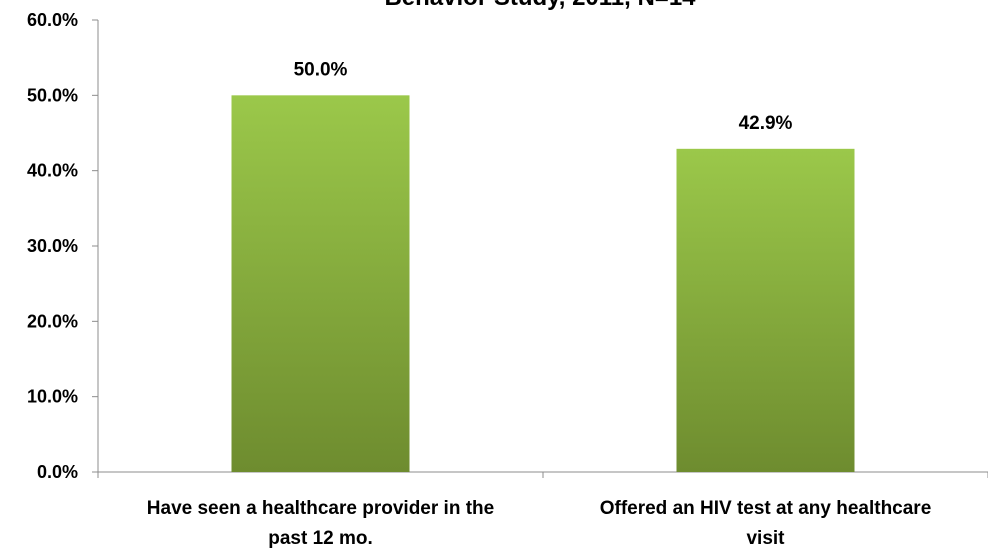 The width and height of the screenshot is (988, 550). Describe the element at coordinates (52, 20) in the screenshot. I see `y-tick-label: 60.0%` at that location.